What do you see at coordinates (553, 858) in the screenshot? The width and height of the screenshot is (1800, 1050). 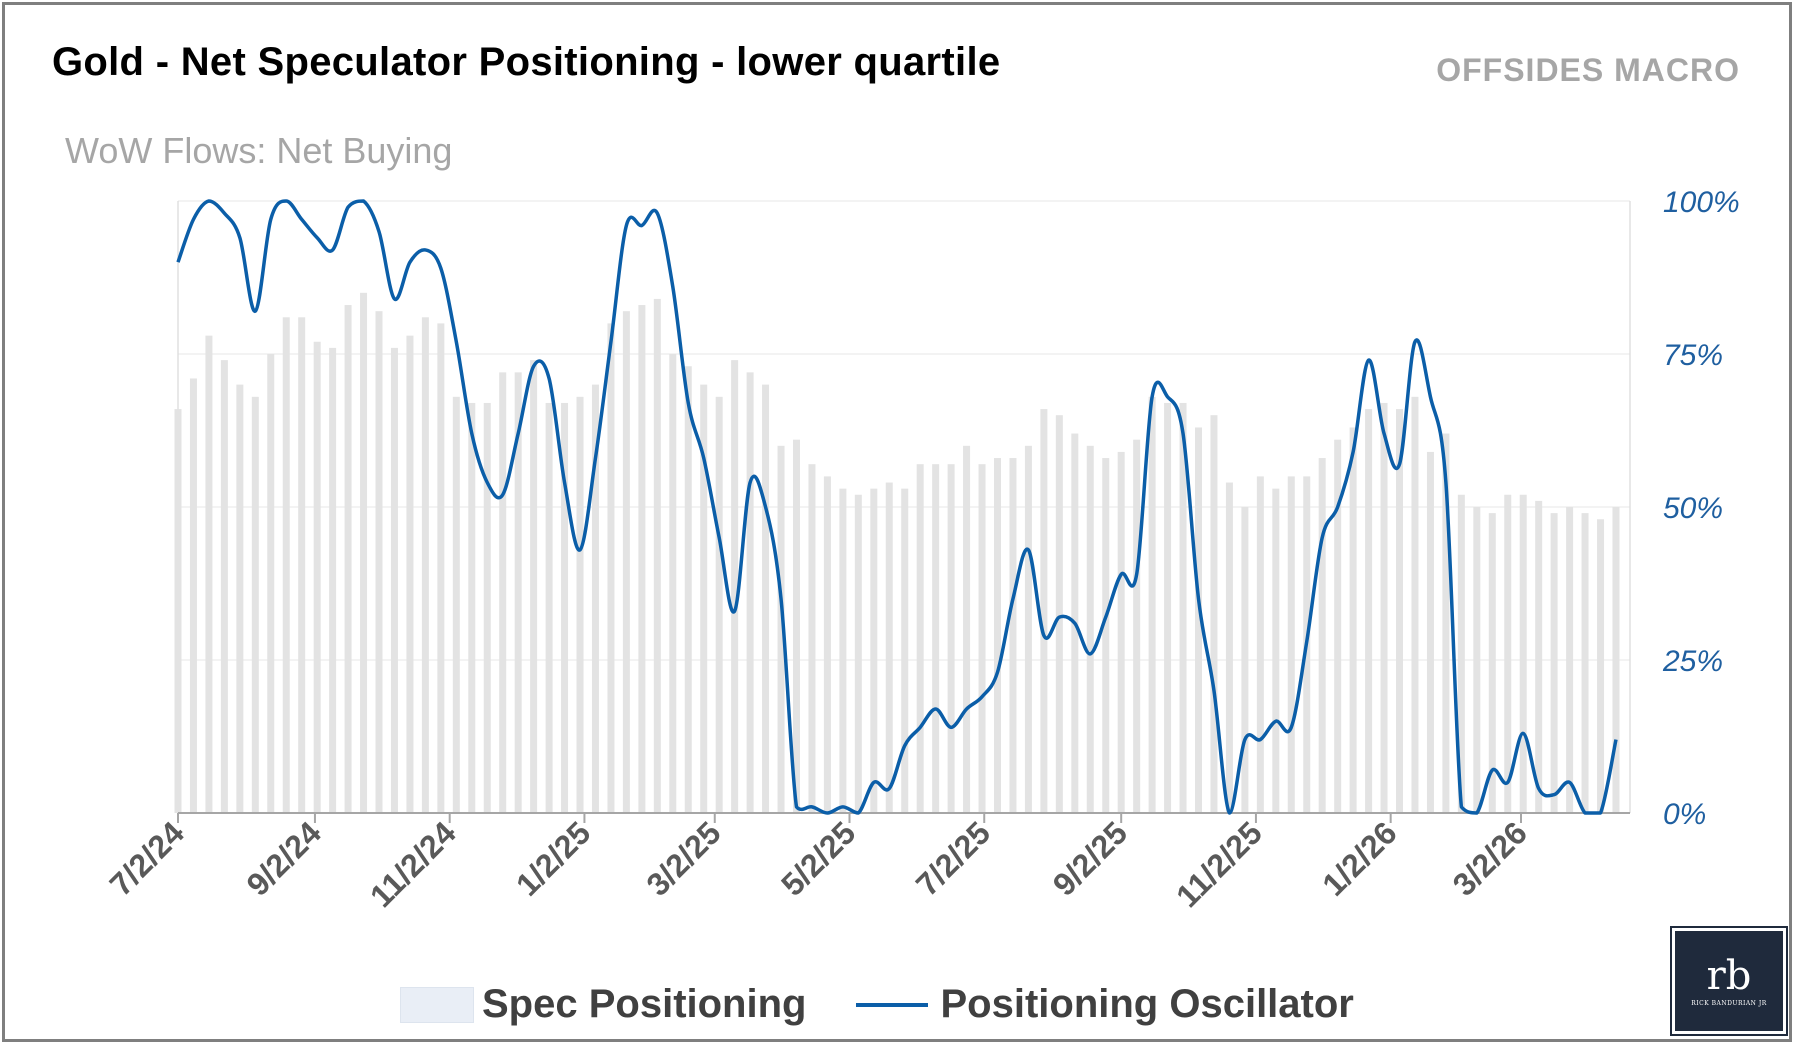 I see `x-tick-label: 1/2/25` at bounding box center [553, 858].